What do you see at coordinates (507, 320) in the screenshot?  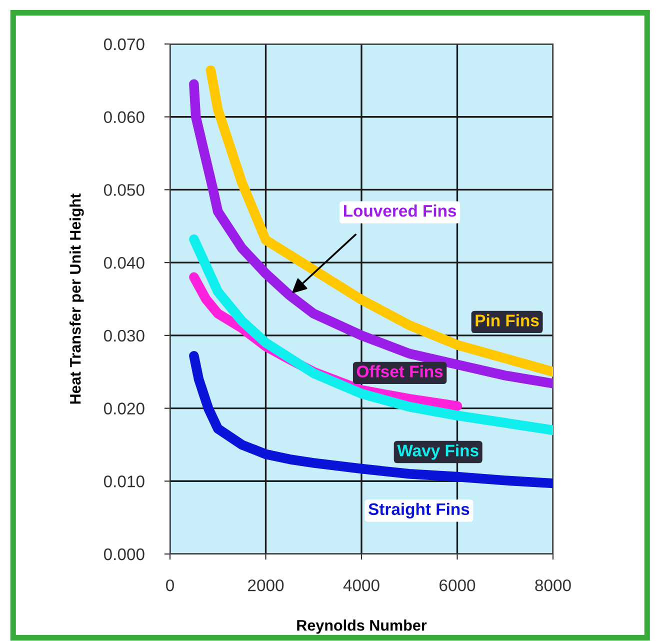 I see `series-label: Pin Fins` at bounding box center [507, 320].